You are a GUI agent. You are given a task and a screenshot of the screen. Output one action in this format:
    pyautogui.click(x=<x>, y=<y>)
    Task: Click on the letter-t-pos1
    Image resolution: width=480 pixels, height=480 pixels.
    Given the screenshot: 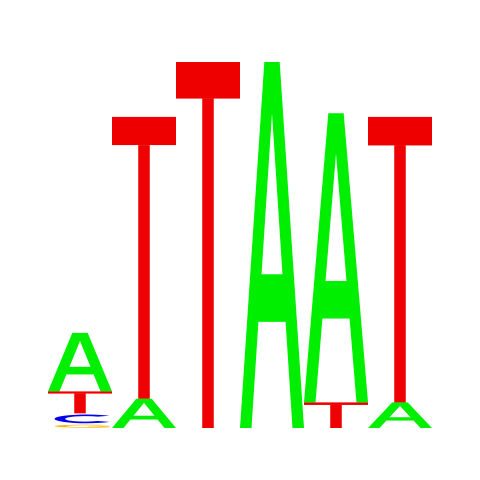 What is the action you would take?
    pyautogui.click(x=80, y=402)
    